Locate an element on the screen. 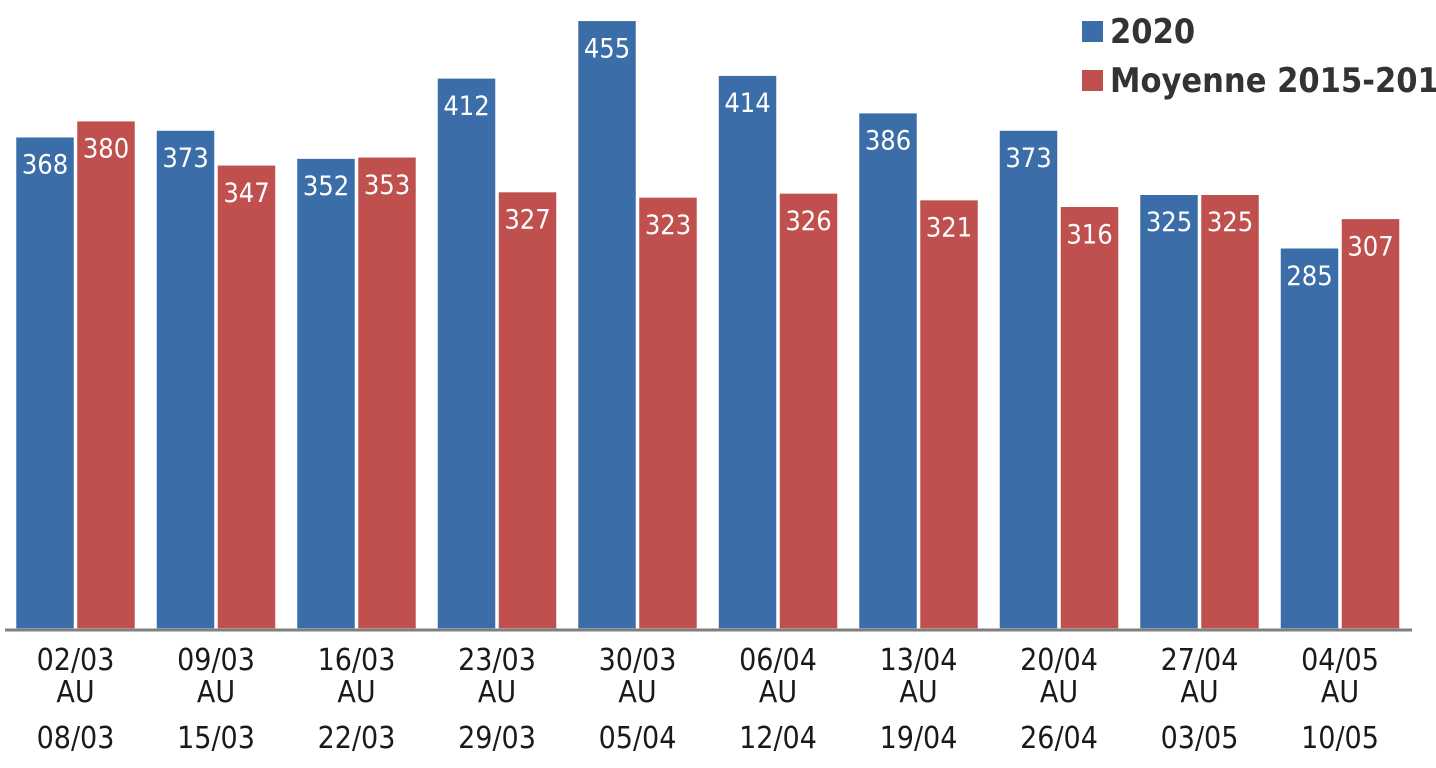  x-tick-label-1-line-0: 09/03 is located at coordinates (216, 660).